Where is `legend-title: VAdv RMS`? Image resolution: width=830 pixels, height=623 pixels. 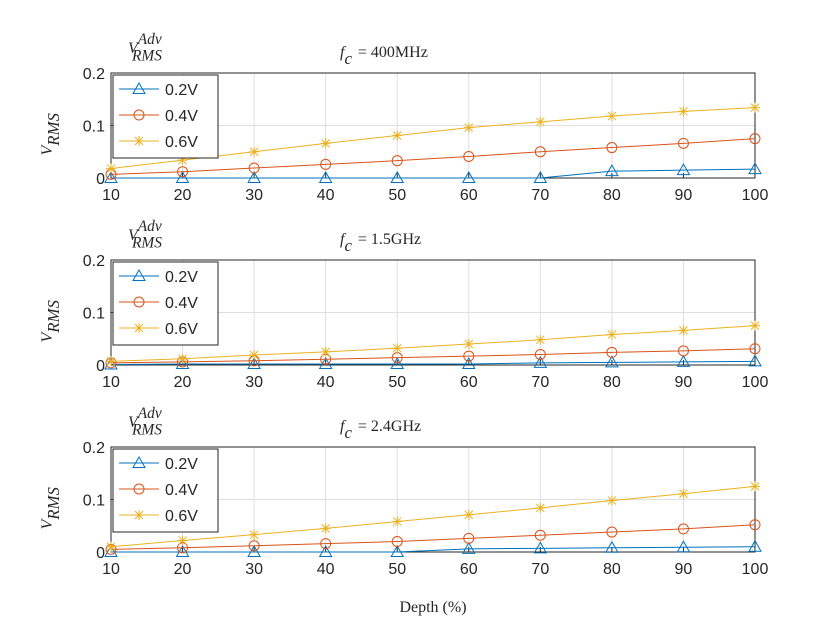
legend-title: VAdv RMS is located at coordinates (145, 47).